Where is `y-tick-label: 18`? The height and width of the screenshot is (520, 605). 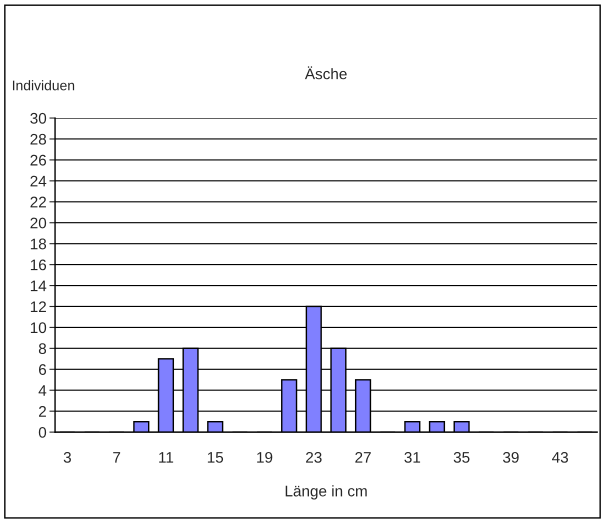
y-tick-label: 18 is located at coordinates (38, 244).